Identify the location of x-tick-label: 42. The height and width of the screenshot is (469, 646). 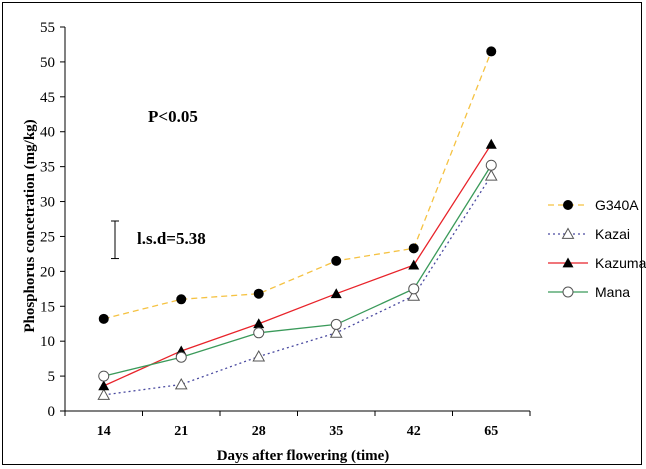
(414, 431).